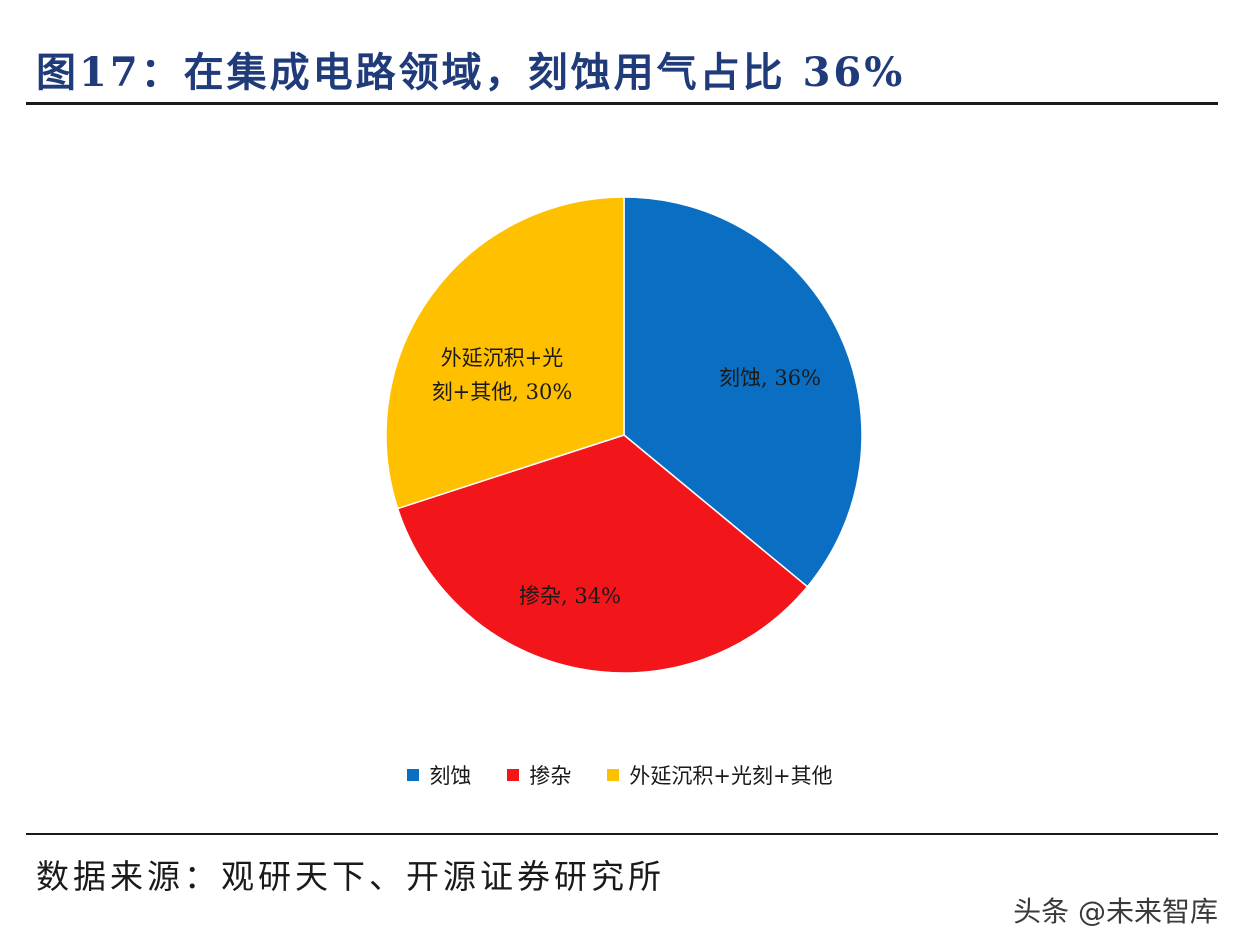  Describe the element at coordinates (770, 378) in the screenshot. I see `slice-label-etching: 刻蚀, 36%` at that location.